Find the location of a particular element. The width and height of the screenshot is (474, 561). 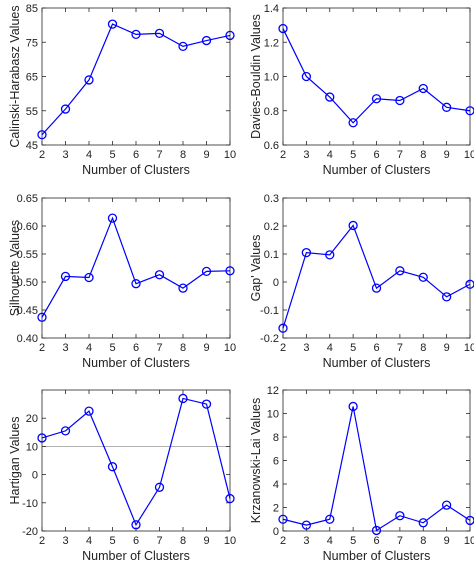

y-tick-label: 6 is located at coordinates (276, 462).